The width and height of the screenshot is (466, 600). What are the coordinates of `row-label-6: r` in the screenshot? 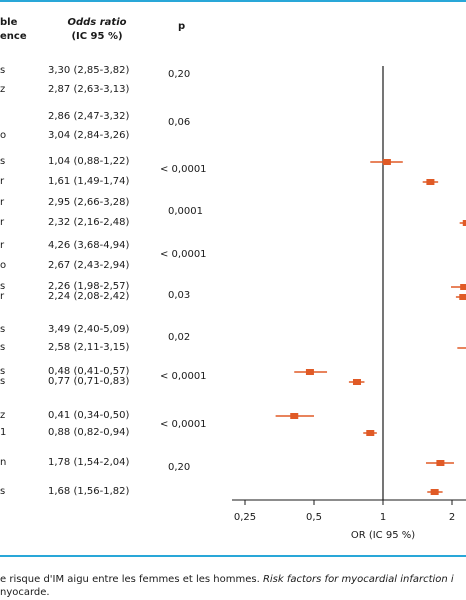 It's located at (2, 202).